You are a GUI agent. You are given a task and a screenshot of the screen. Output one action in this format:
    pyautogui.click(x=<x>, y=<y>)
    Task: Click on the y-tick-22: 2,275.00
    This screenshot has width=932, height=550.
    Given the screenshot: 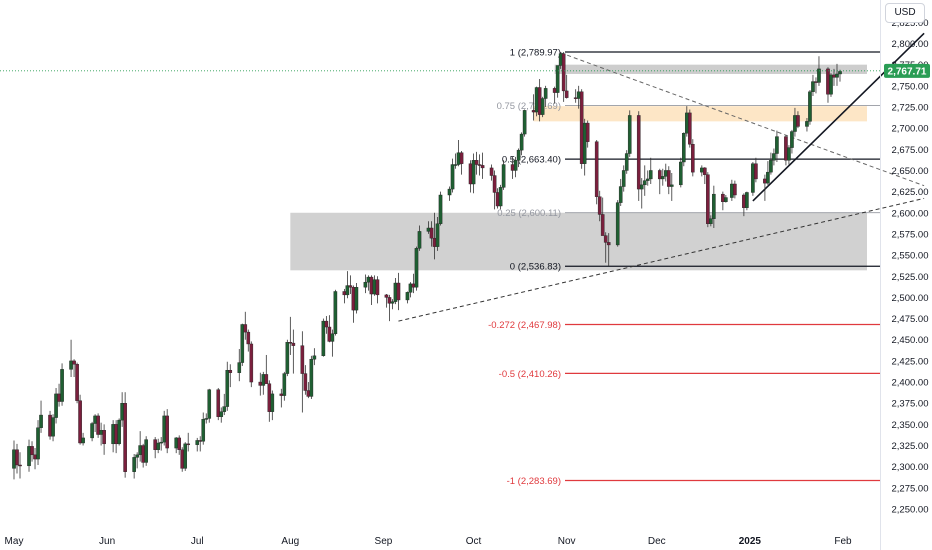 What is the action you would take?
    pyautogui.click(x=910, y=488)
    